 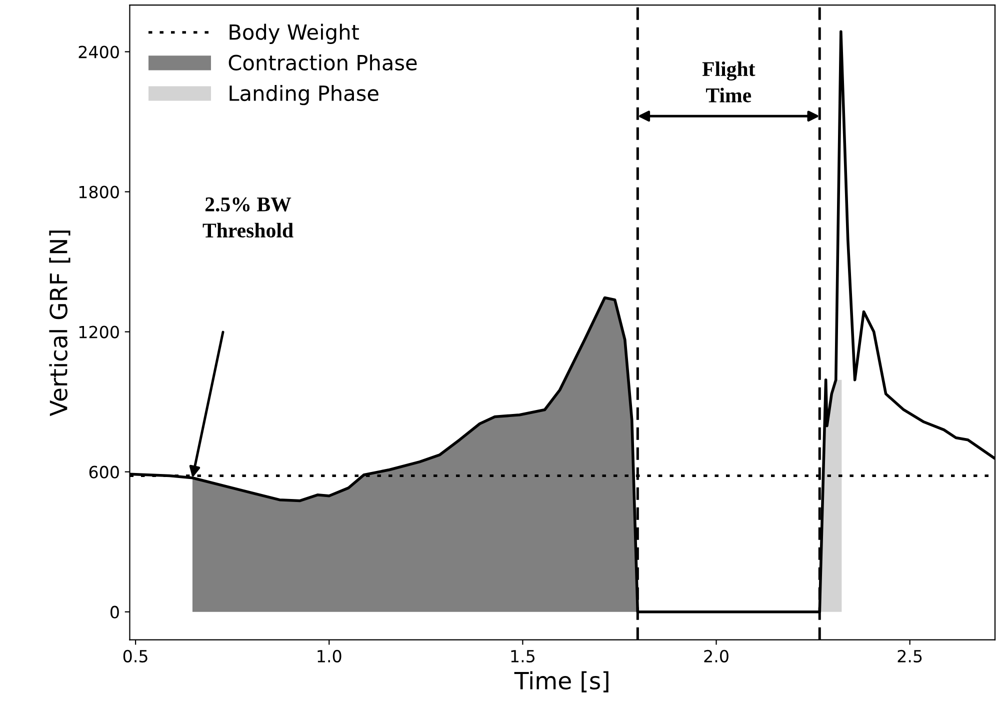 I want to click on x-tick-label: 1.0, so click(x=330, y=656).